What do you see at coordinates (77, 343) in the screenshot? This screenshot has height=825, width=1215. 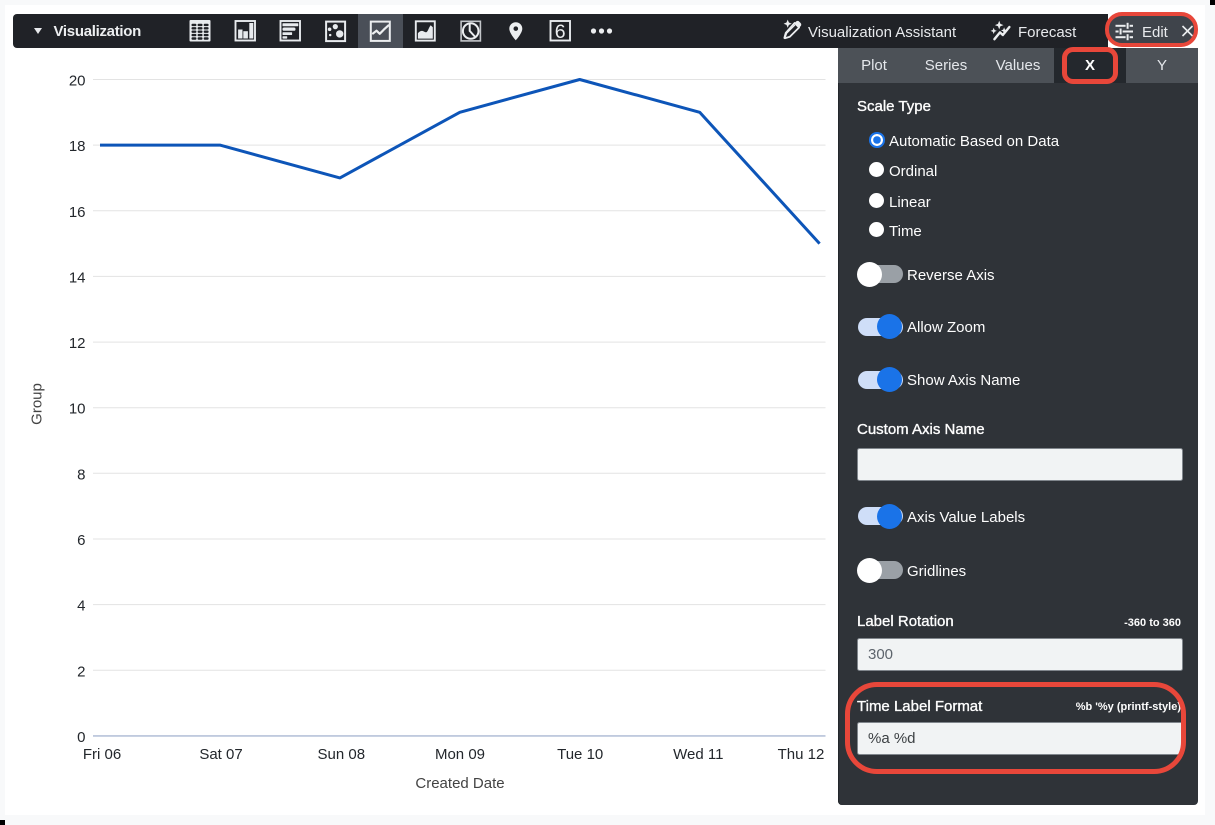 I see `svg-text: 12` at bounding box center [77, 343].